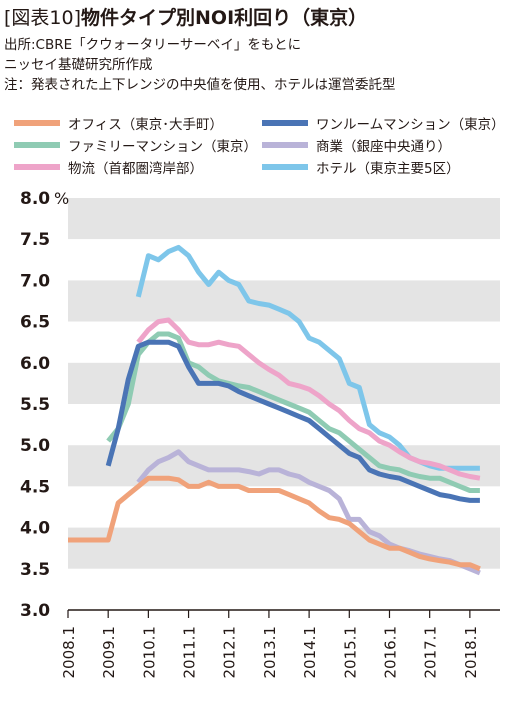 The width and height of the screenshot is (523, 720). Describe the element at coordinates (35, 611) in the screenshot. I see `y-tick-label: 3.0` at that location.